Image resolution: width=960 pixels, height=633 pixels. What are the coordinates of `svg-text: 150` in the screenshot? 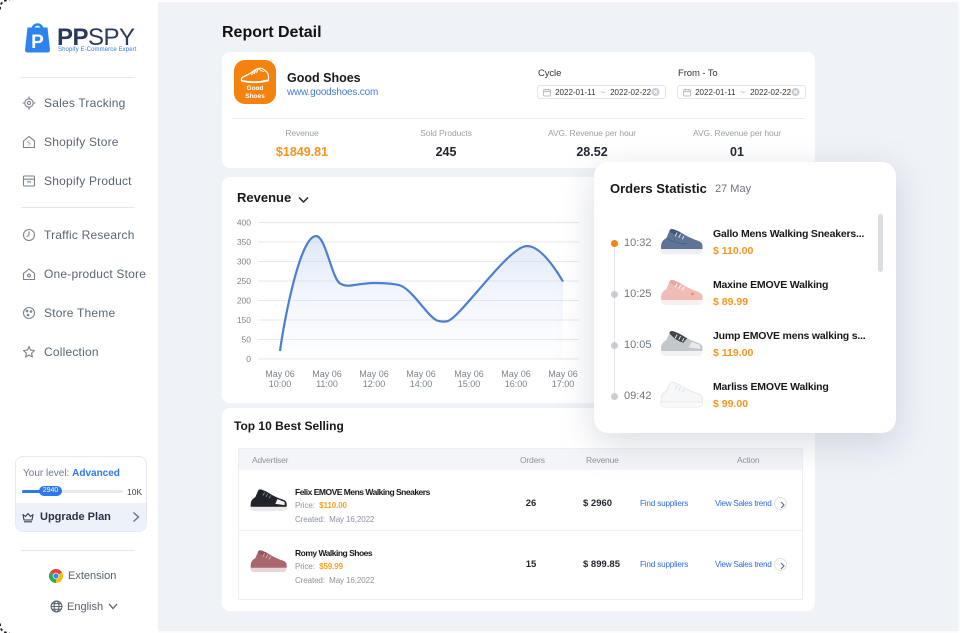 It's located at (244, 320).